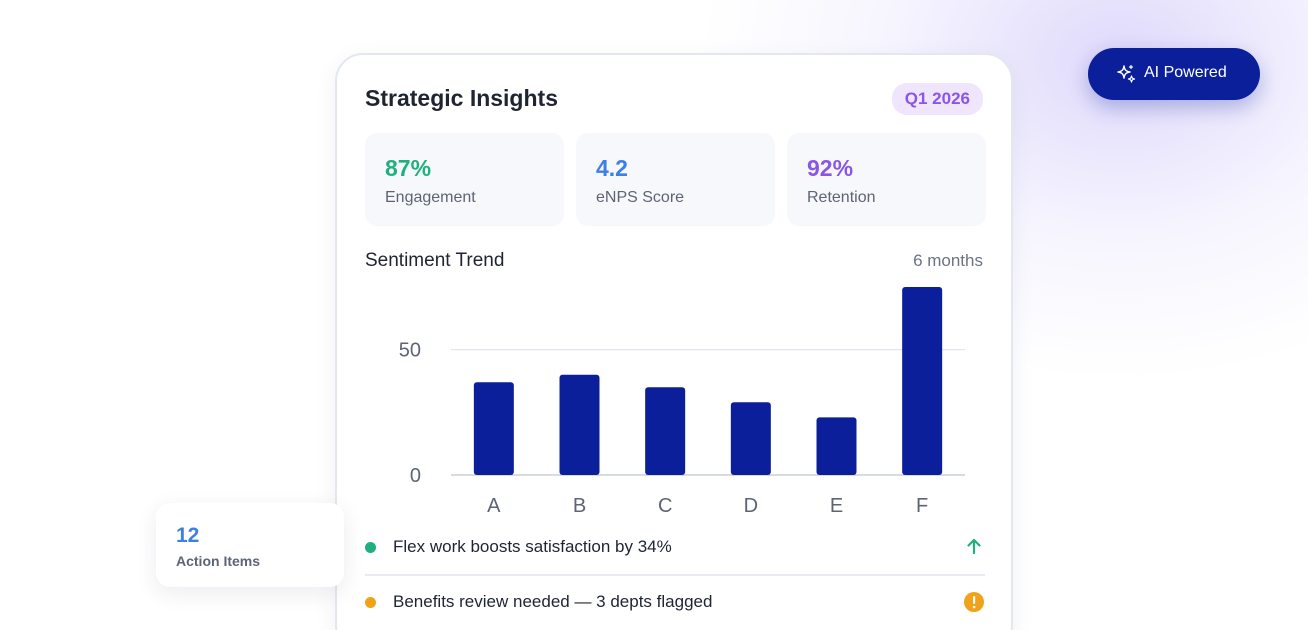  I want to click on stat-enps: 4.2 eNPS Score, so click(675, 179).